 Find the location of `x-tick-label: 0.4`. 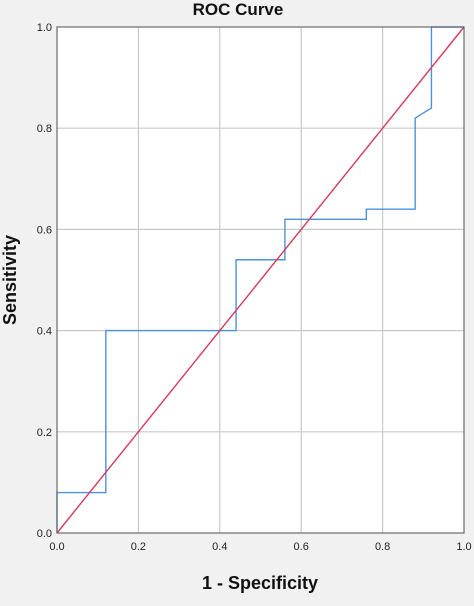

x-tick-label: 0.4 is located at coordinates (219, 547).